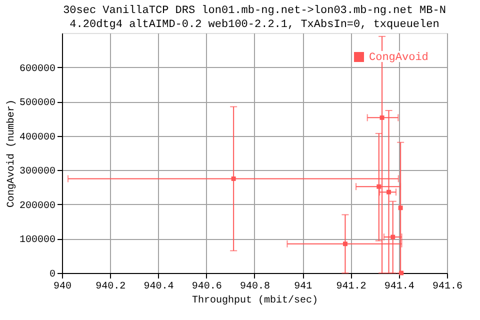  Describe the element at coordinates (37, 240) in the screenshot. I see `y-tick-label: 100000` at that location.